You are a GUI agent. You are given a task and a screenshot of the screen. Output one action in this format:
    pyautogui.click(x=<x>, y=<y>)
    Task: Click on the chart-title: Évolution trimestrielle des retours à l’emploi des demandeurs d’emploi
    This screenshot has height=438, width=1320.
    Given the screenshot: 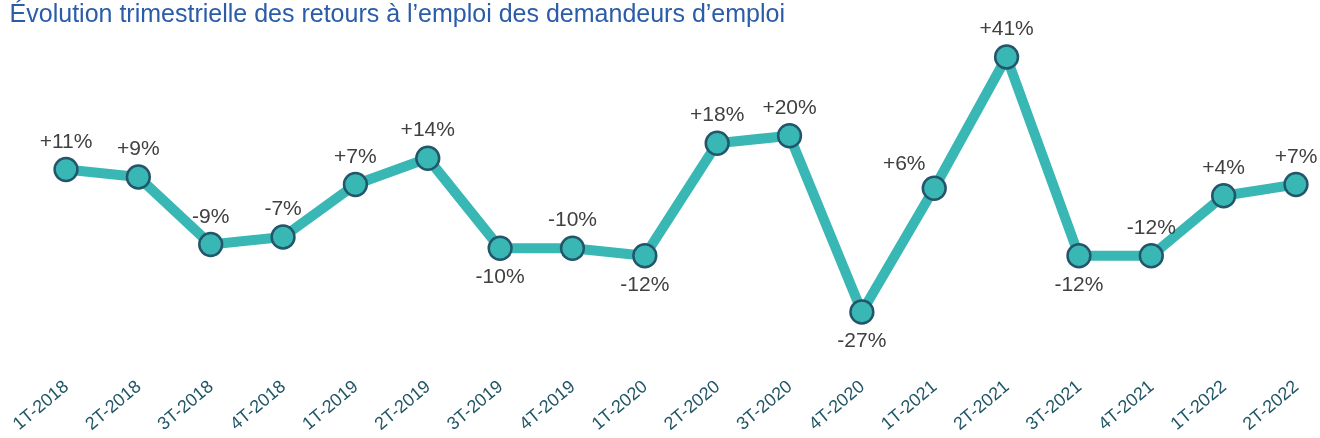 What is the action you would take?
    pyautogui.click(x=397, y=13)
    